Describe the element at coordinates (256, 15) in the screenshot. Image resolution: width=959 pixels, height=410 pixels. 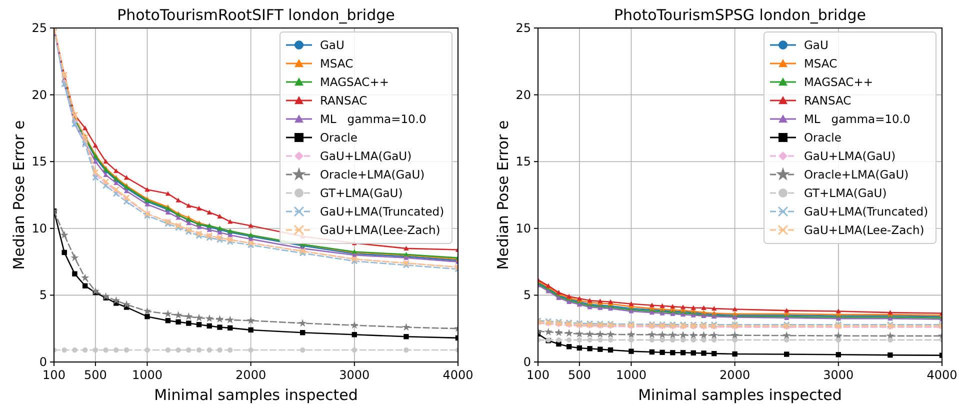
I see `chart-title: PhotoTourismRootSIFT london_bridge` at that location.